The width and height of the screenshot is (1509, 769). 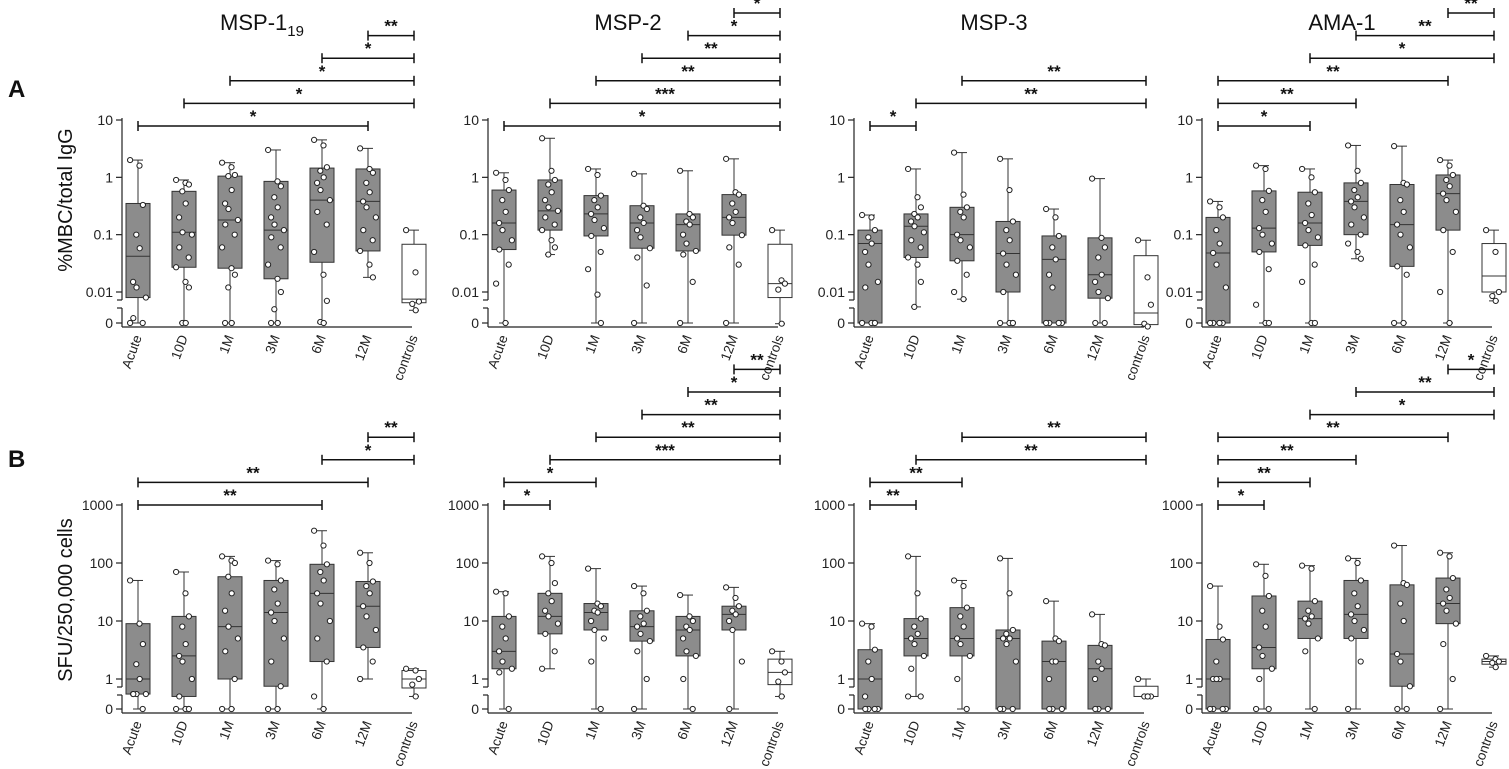 I want to click on x-tick-label-A-msp119-10D: 10D, so click(x=179, y=347).